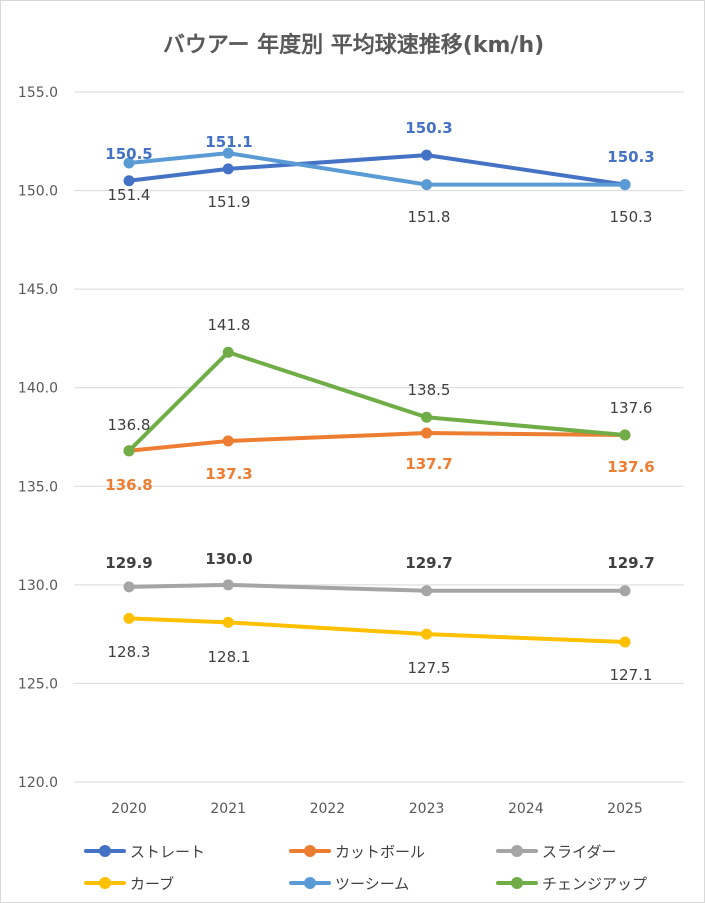  I want to click on y-tick-label: 135.0, so click(38, 487).